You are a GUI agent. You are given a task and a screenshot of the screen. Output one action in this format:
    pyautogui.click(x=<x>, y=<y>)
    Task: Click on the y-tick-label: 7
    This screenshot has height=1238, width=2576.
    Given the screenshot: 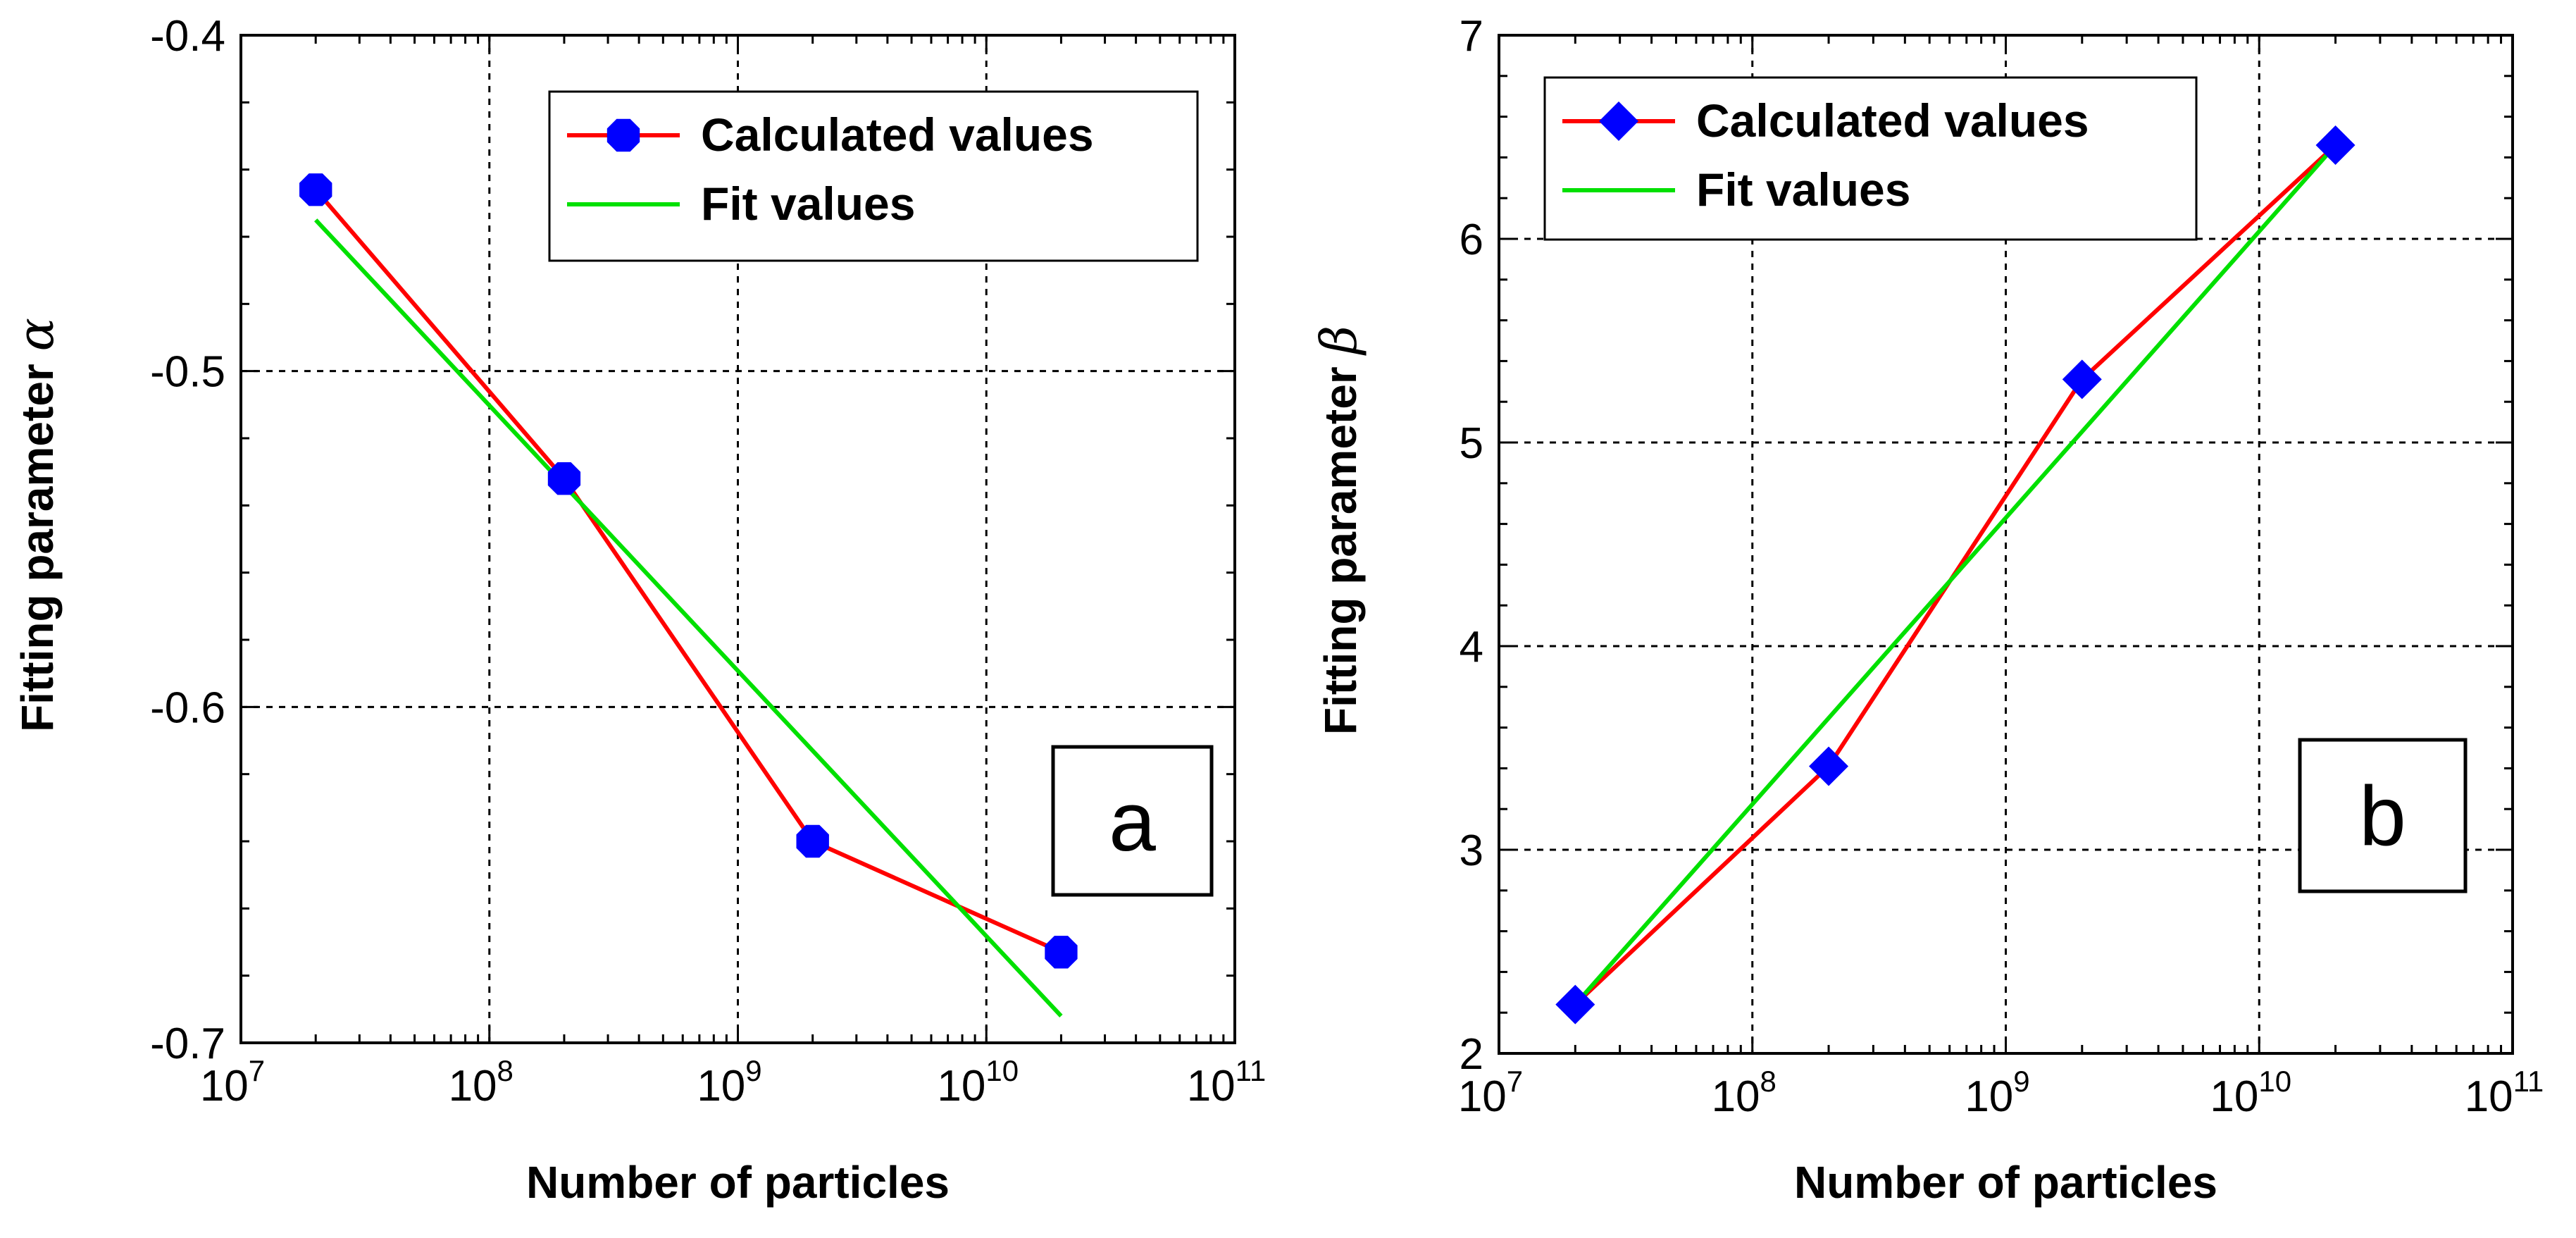 What is the action you would take?
    pyautogui.click(x=1471, y=36)
    